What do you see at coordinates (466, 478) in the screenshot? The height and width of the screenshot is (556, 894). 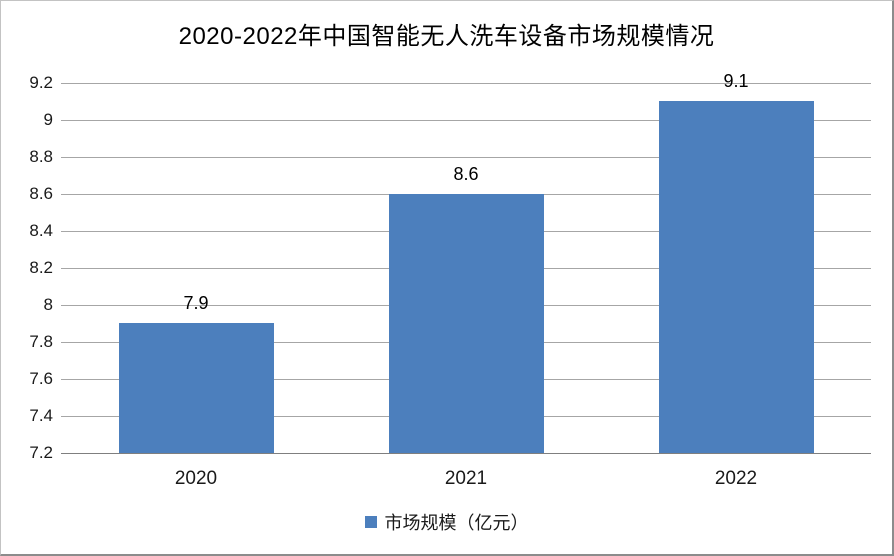 I see `x-category-label: 2021` at bounding box center [466, 478].